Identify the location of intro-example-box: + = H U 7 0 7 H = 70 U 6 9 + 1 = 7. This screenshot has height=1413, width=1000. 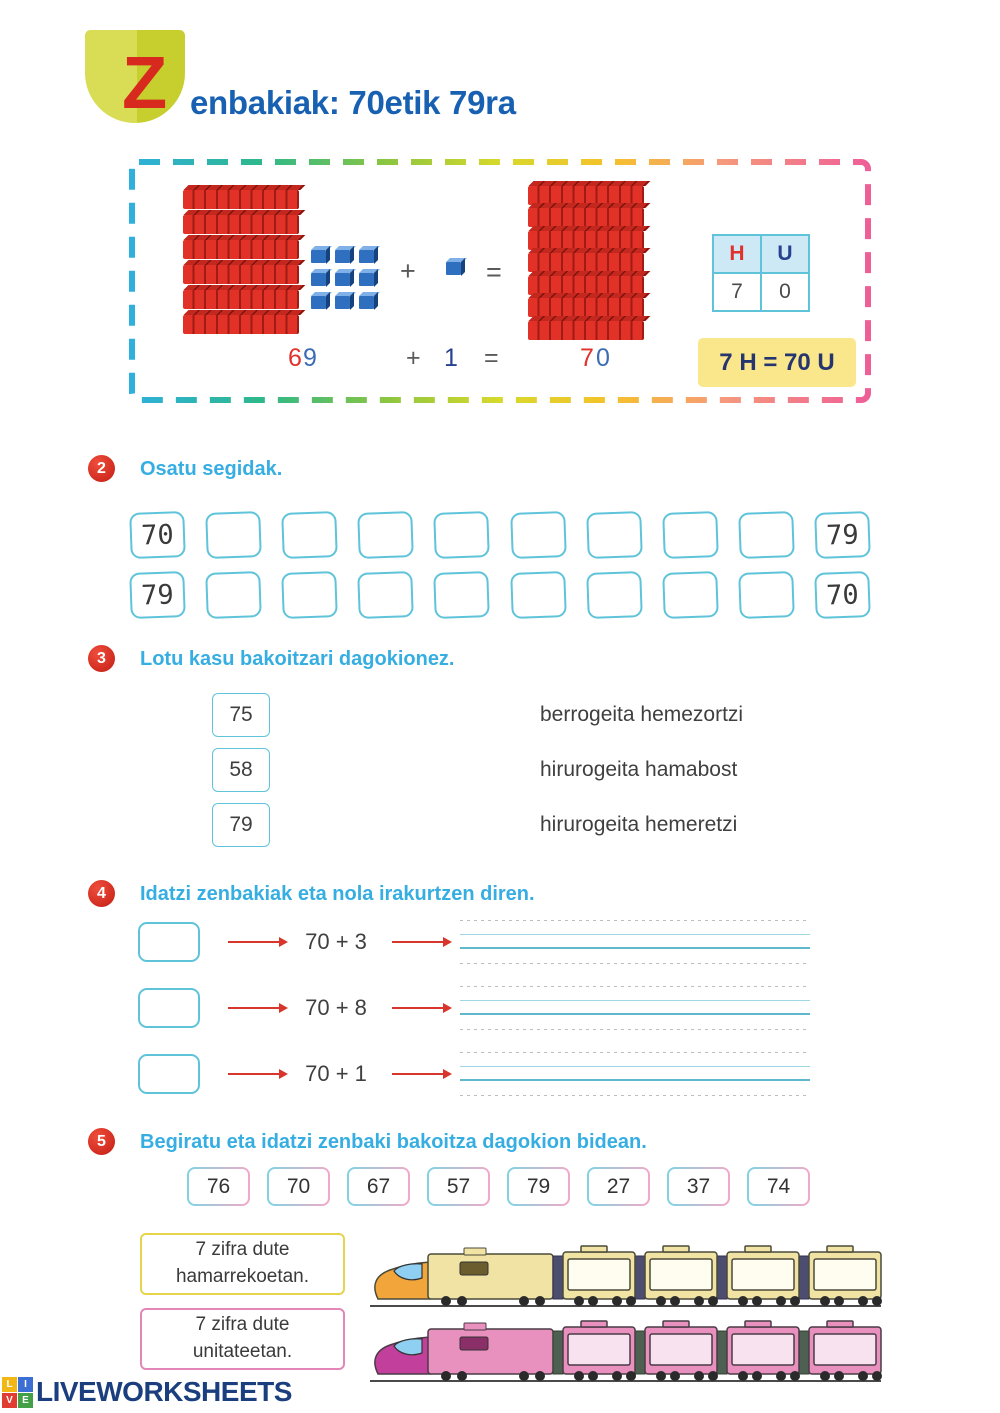
(500, 281).